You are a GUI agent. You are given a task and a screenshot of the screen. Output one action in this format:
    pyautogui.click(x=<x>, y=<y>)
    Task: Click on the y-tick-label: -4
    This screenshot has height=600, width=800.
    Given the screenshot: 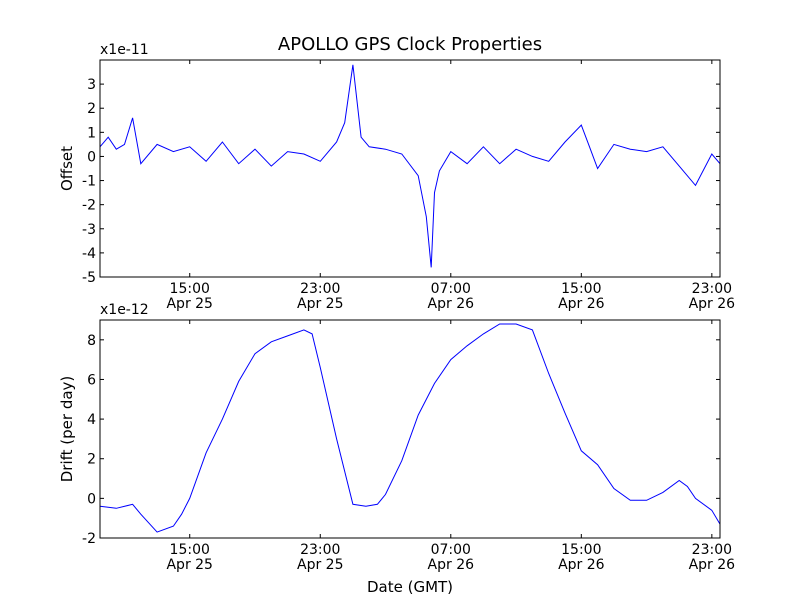 What is the action you would take?
    pyautogui.click(x=89, y=254)
    